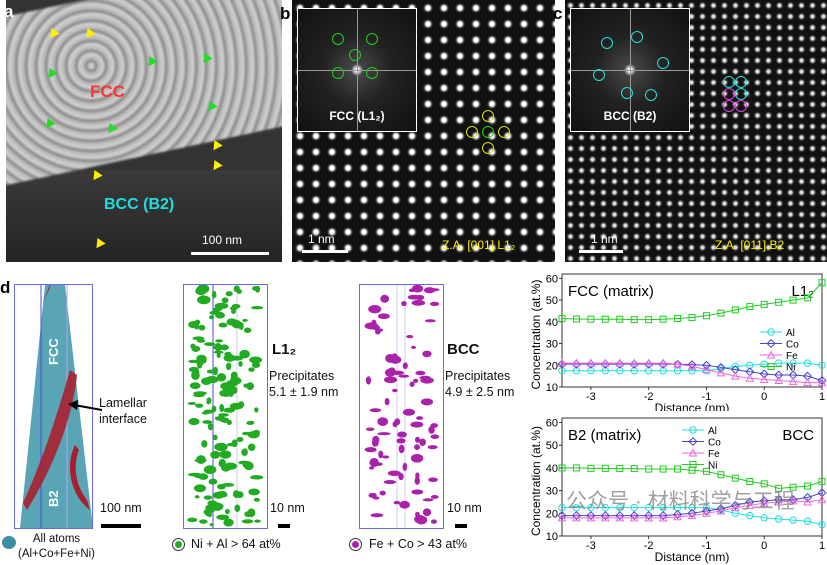  I want to click on hrtem-image-c: BCC (B2) 1 nm Z.A. [011] B2, so click(696, 131).